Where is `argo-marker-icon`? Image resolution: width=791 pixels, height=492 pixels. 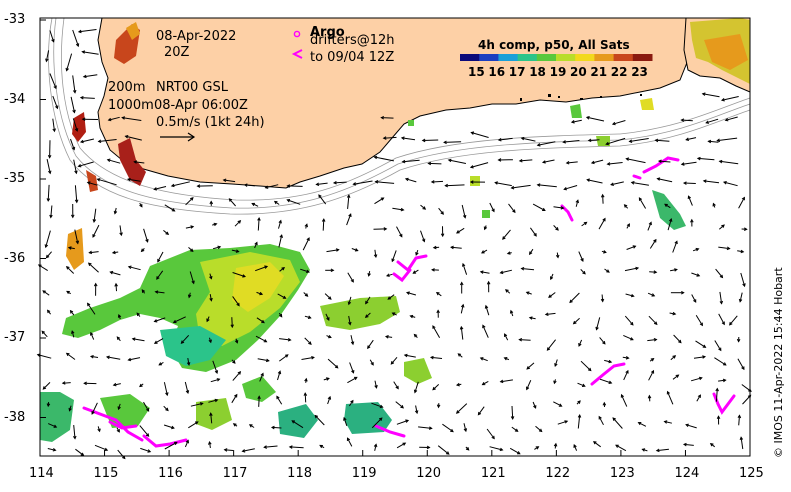
argo-marker-icon is located at coordinates (297, 34).